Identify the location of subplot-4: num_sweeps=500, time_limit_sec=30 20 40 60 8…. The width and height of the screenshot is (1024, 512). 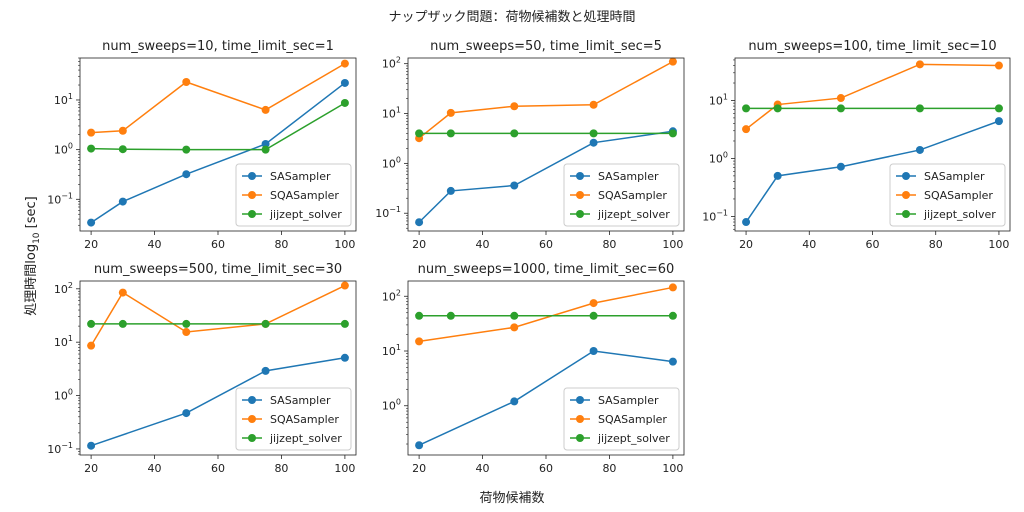
(202, 368).